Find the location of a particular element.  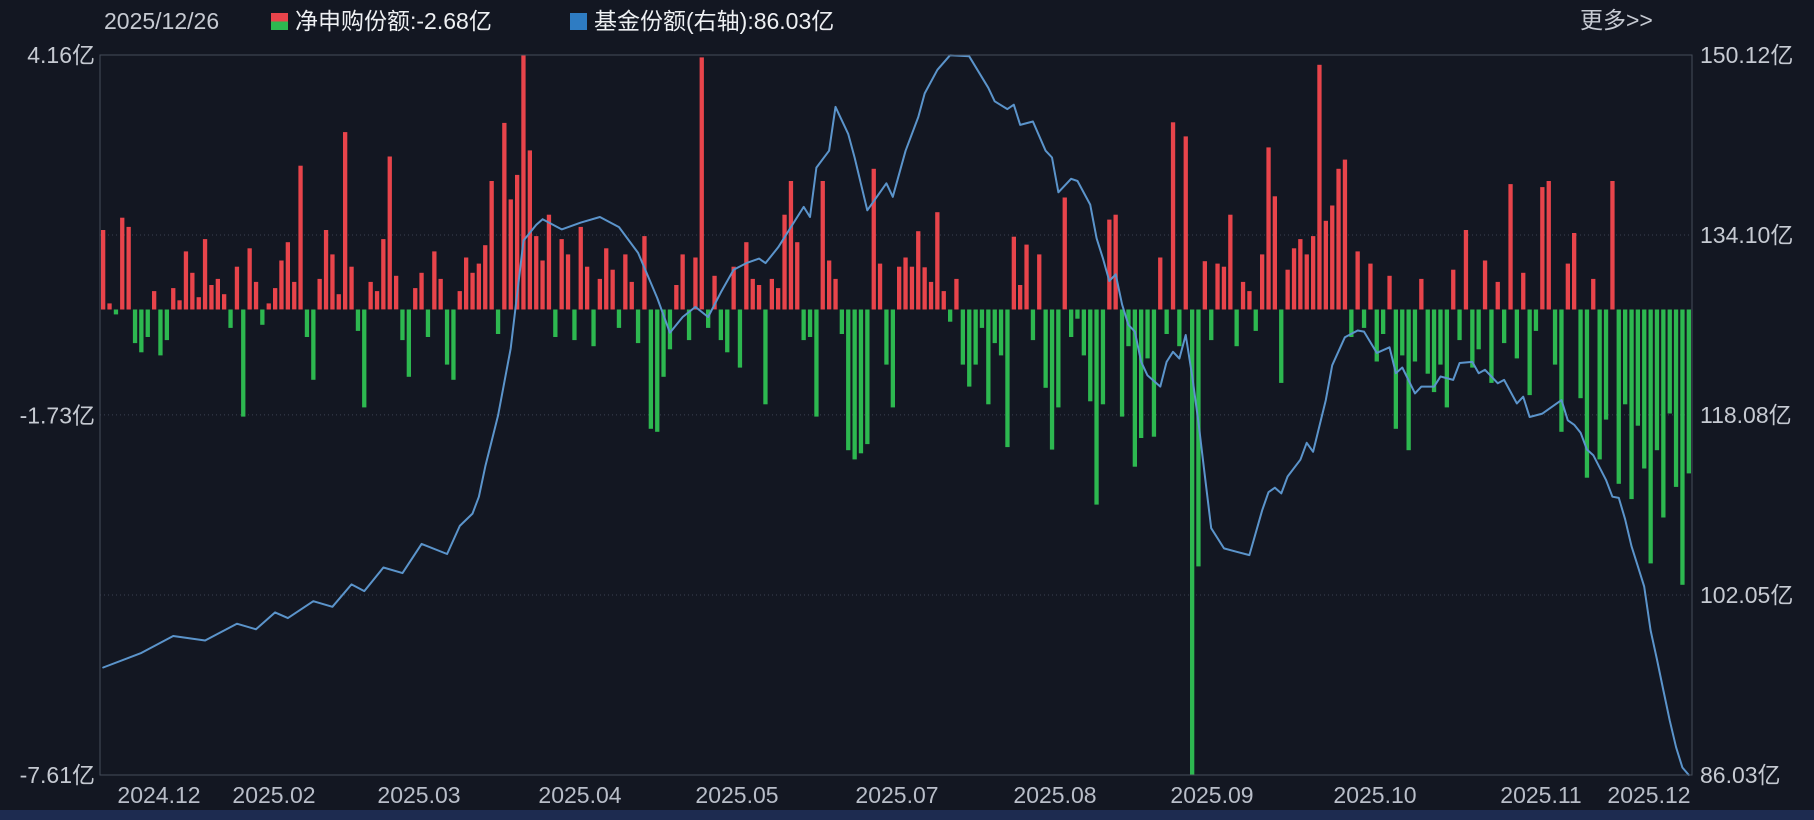

legend-fund-share: 基金份额(右轴):86.03亿 is located at coordinates (702, 21).